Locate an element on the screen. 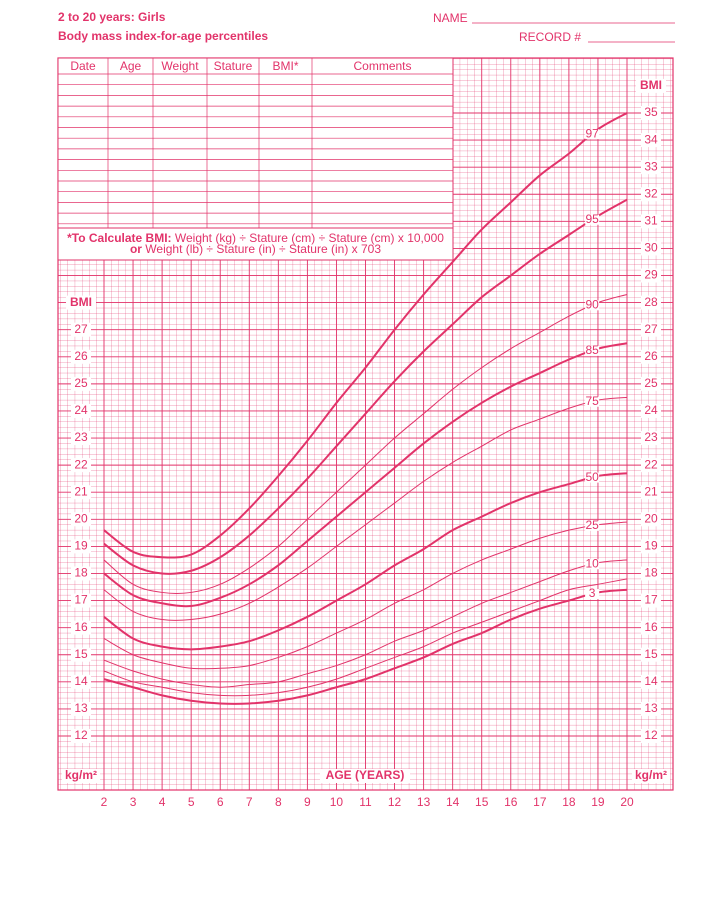 This screenshot has width=711, height=900. y2-tick-label: 35 is located at coordinates (651, 112).